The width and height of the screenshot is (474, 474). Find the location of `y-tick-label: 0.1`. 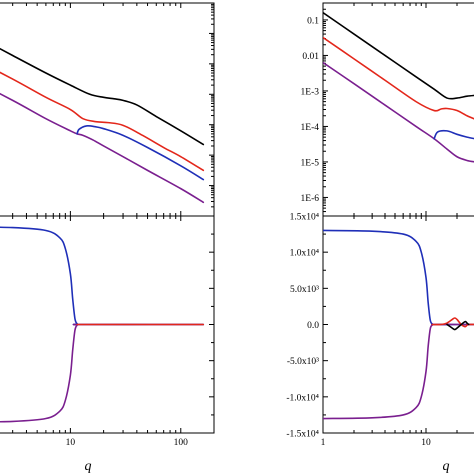

y-tick-label: 0.1 is located at coordinates (313, 21).